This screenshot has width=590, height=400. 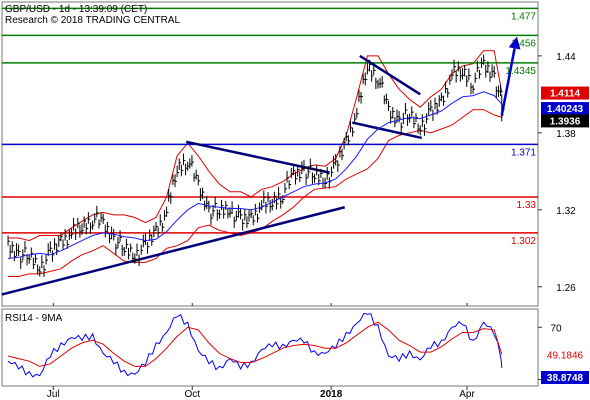 What do you see at coordinates (527, 205) in the screenshot?
I see `support-level-label: 1.33` at bounding box center [527, 205].